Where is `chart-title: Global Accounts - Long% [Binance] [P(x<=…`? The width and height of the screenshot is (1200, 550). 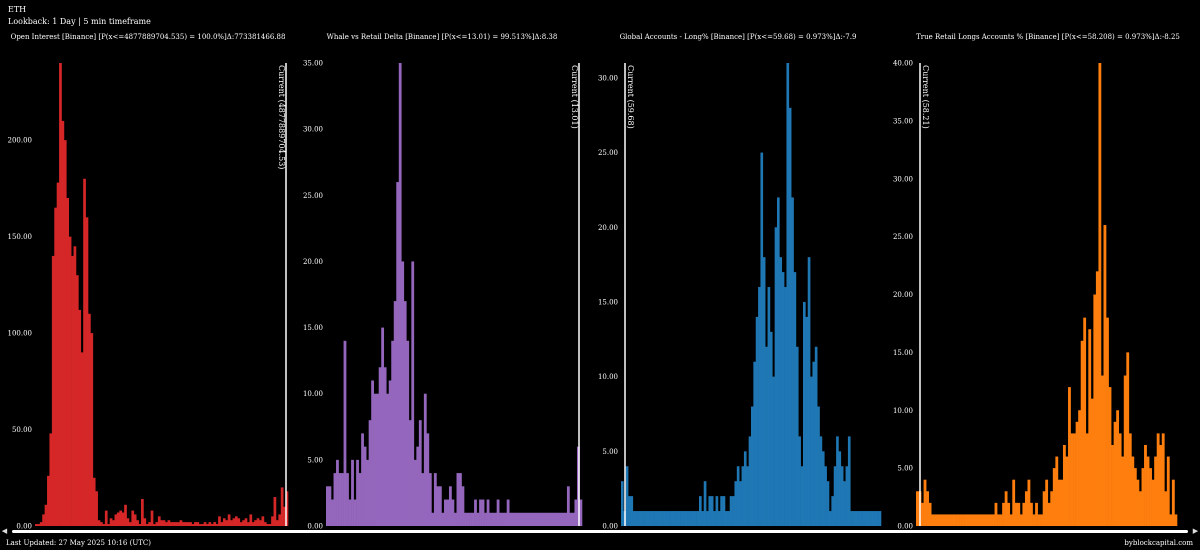 chart-title: Global Accounts - Long% [Binance] [P(x<=… is located at coordinates (738, 37).